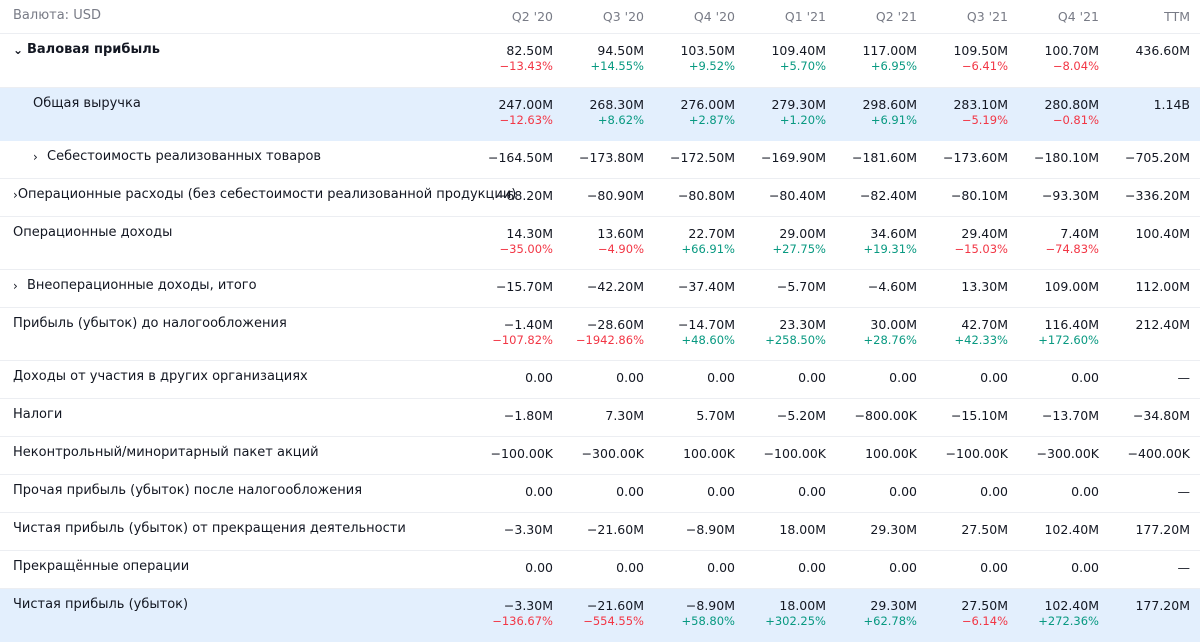  I want to click on change-percent: +8.62%, so click(620, 120).